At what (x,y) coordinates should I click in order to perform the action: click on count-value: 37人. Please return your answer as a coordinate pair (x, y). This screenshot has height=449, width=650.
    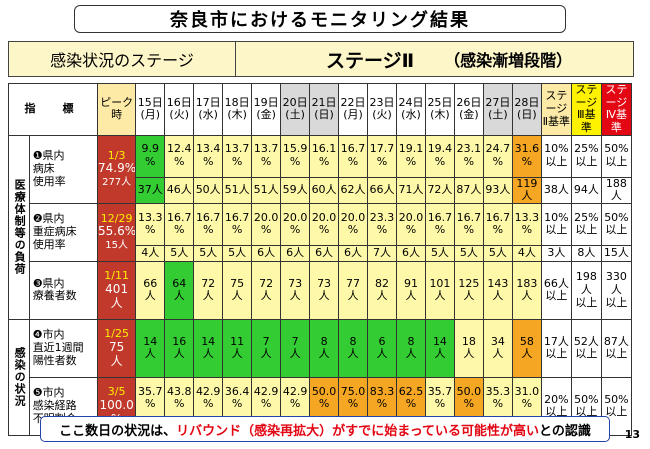
    Looking at the image, I should click on (150, 189).